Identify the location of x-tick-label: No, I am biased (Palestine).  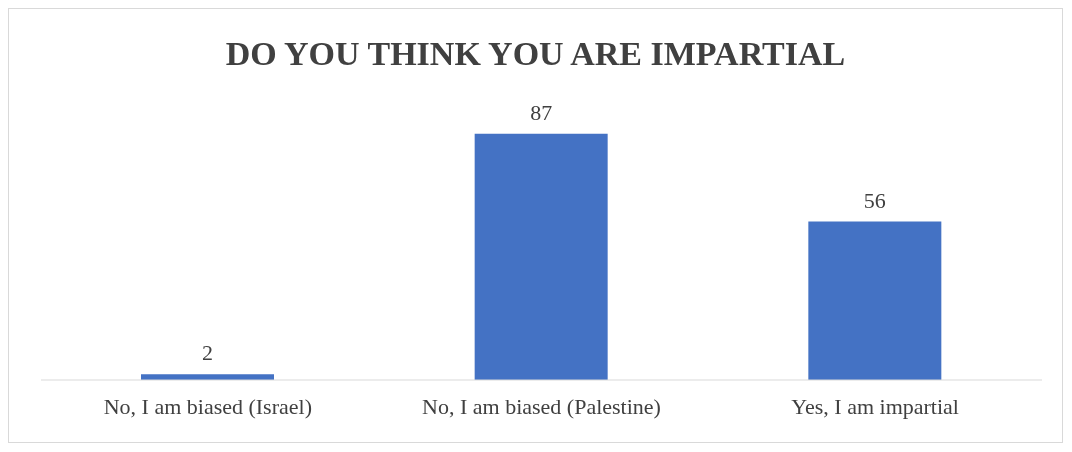
(541, 406).